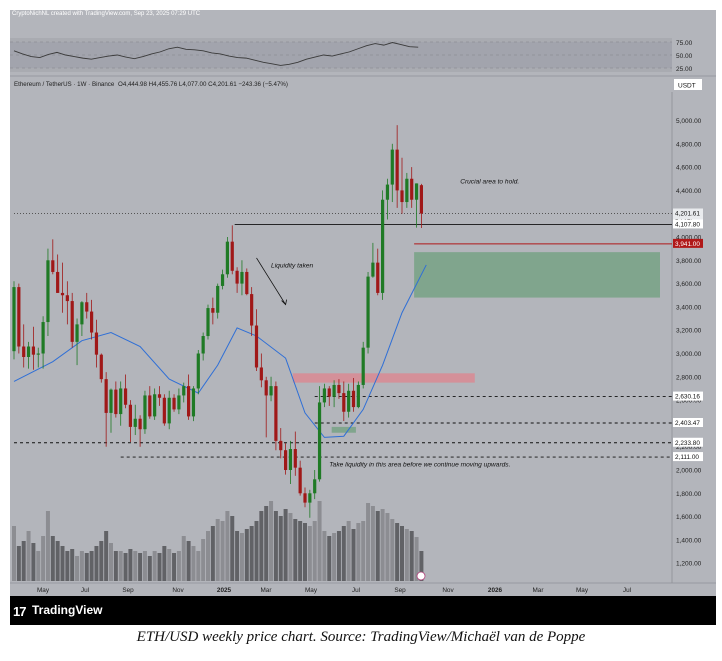 The height and width of the screenshot is (661, 722). What do you see at coordinates (689, 284) in the screenshot?
I see `price-tick-label: 3,600.00` at bounding box center [689, 284].